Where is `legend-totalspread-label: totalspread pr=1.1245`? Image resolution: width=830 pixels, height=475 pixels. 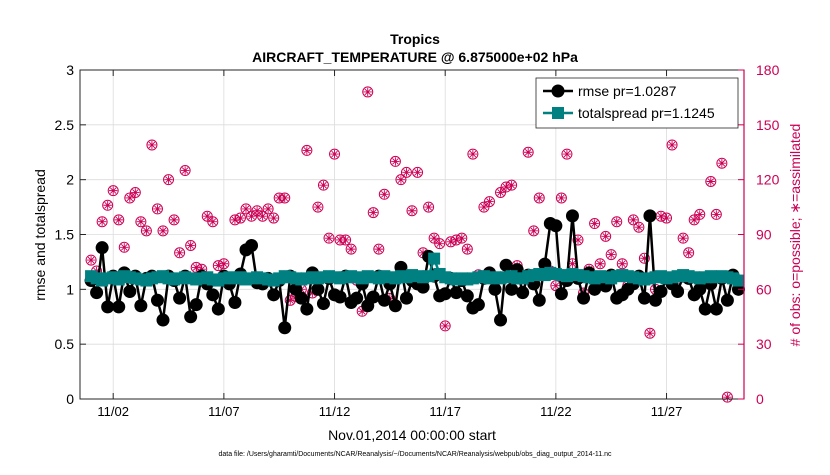 legend-totalspread-label: totalspread pr=1.1245 is located at coordinates (646, 113).